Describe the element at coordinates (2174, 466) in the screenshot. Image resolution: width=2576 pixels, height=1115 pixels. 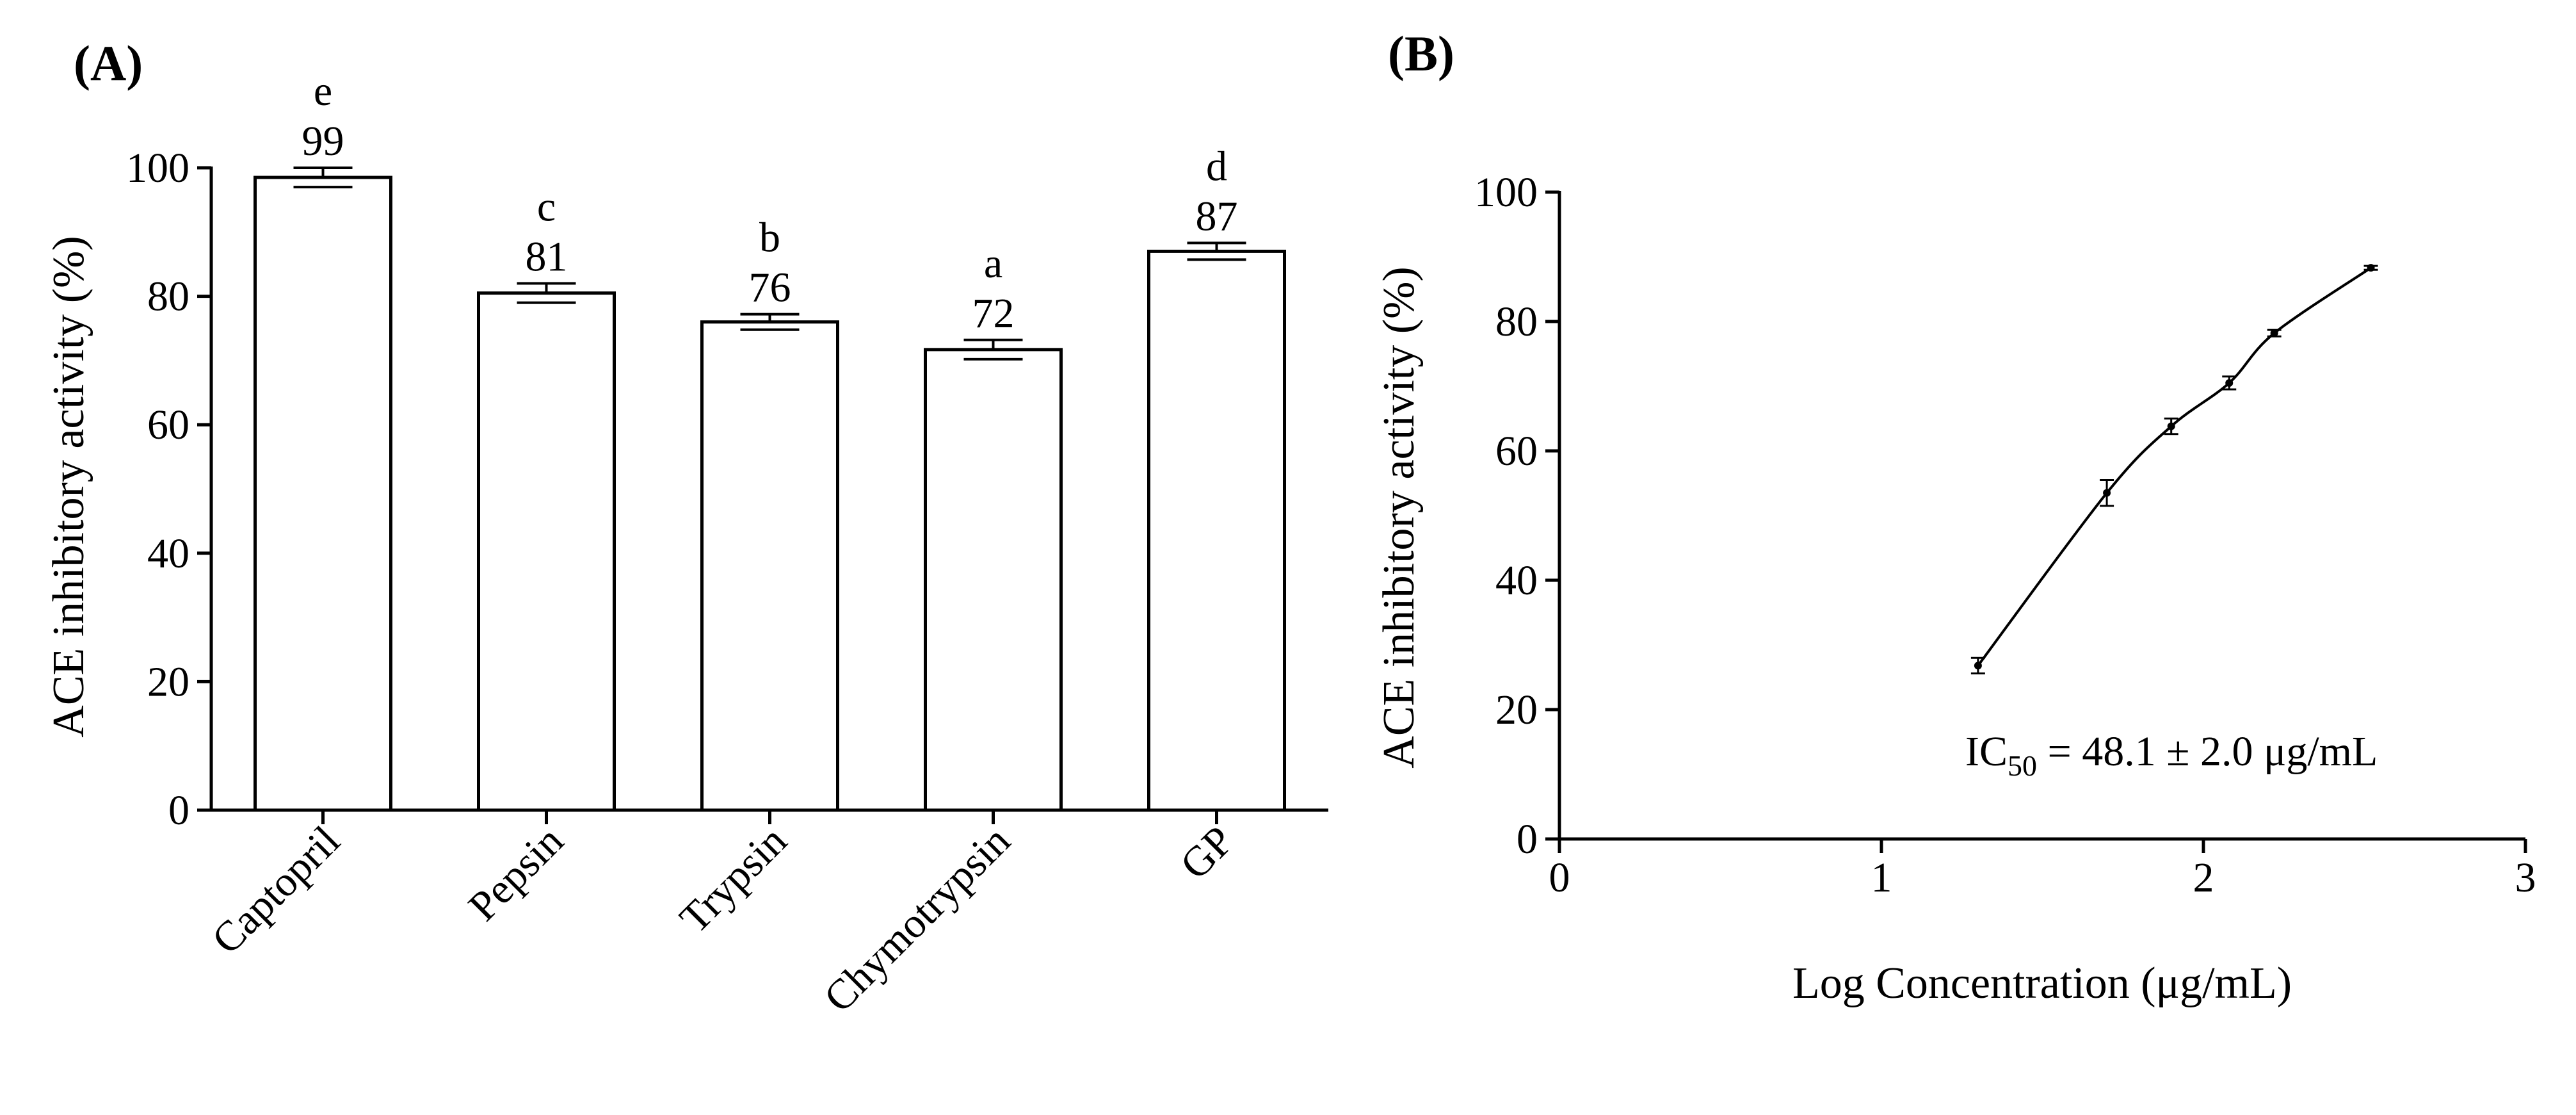
I see `panel-b-fit-curve` at that location.